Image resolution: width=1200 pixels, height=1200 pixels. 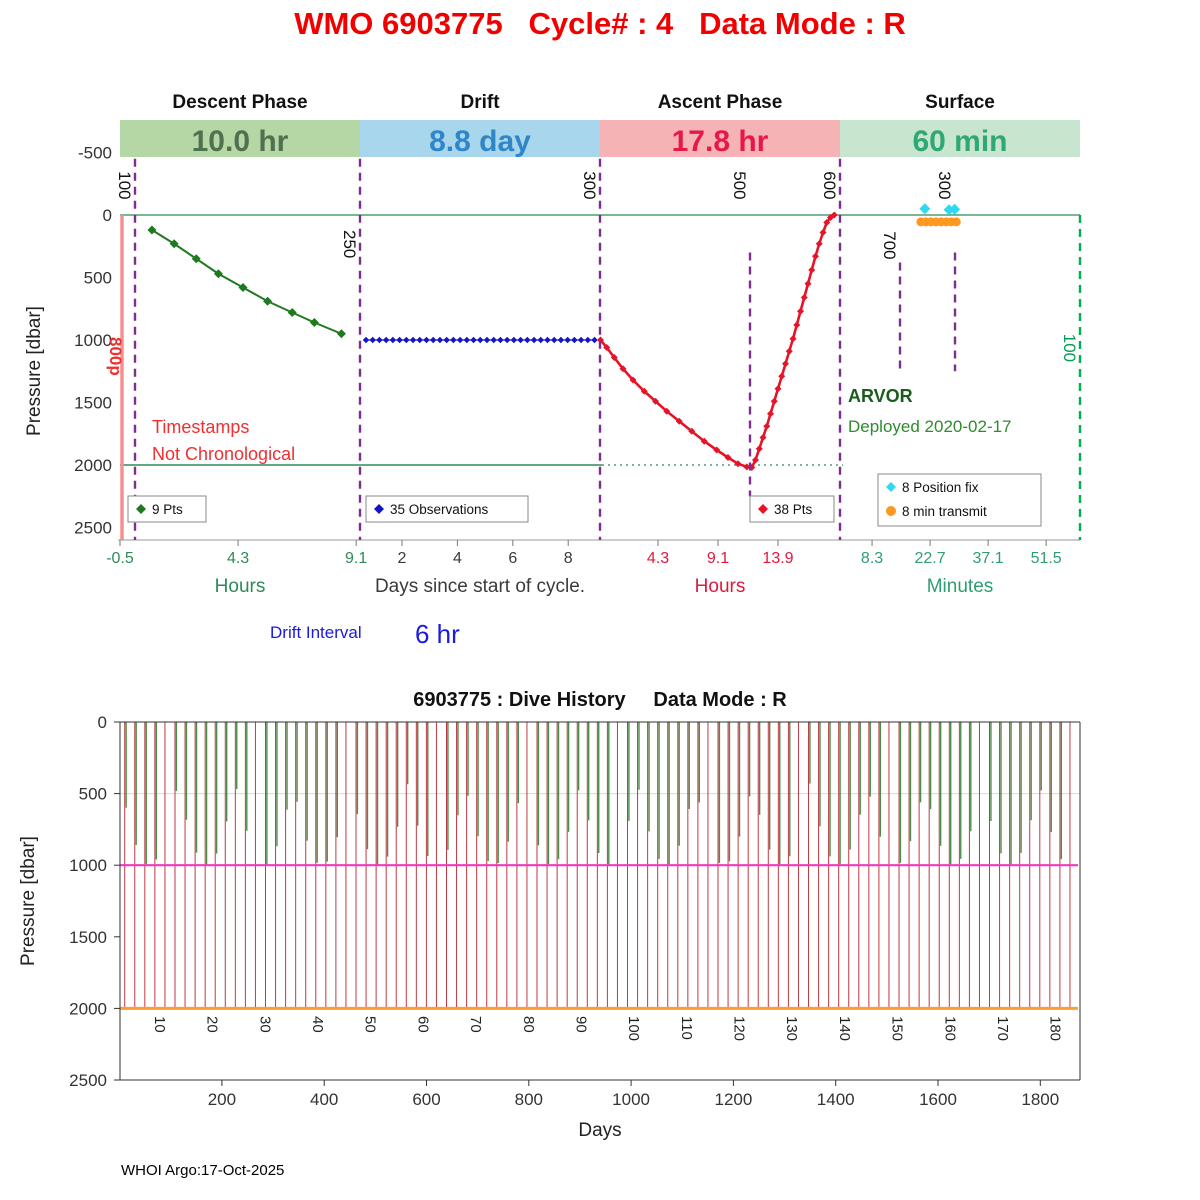 I want to click on y-tick-label: 1500, so click(x=93, y=403).